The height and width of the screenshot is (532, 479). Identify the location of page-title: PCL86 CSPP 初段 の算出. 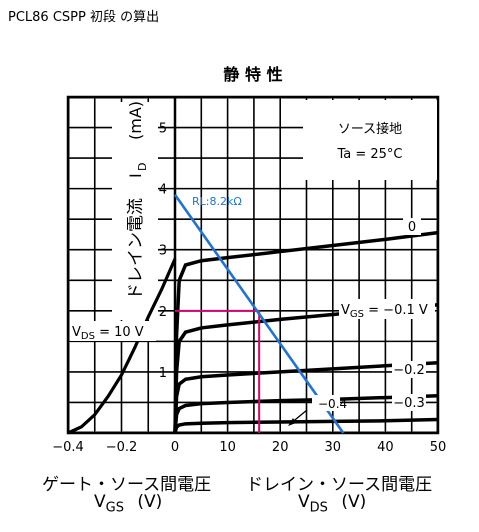
(84, 17).